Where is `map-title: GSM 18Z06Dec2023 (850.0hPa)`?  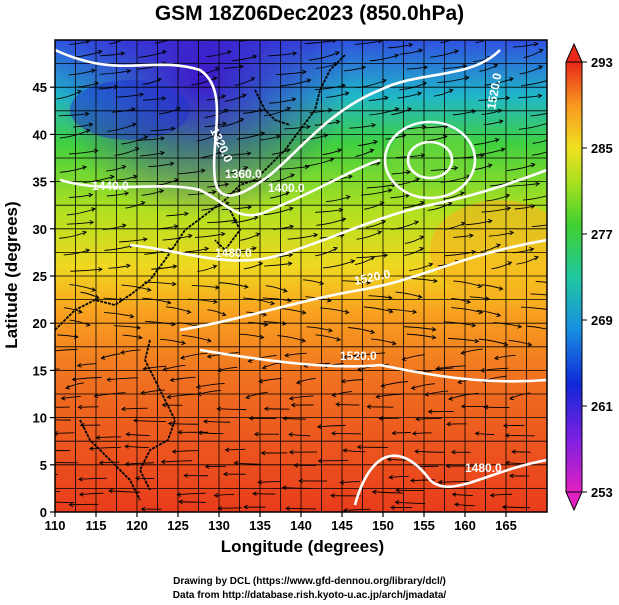 map-title: GSM 18Z06Dec2023 (850.0hPa) is located at coordinates (309, 13).